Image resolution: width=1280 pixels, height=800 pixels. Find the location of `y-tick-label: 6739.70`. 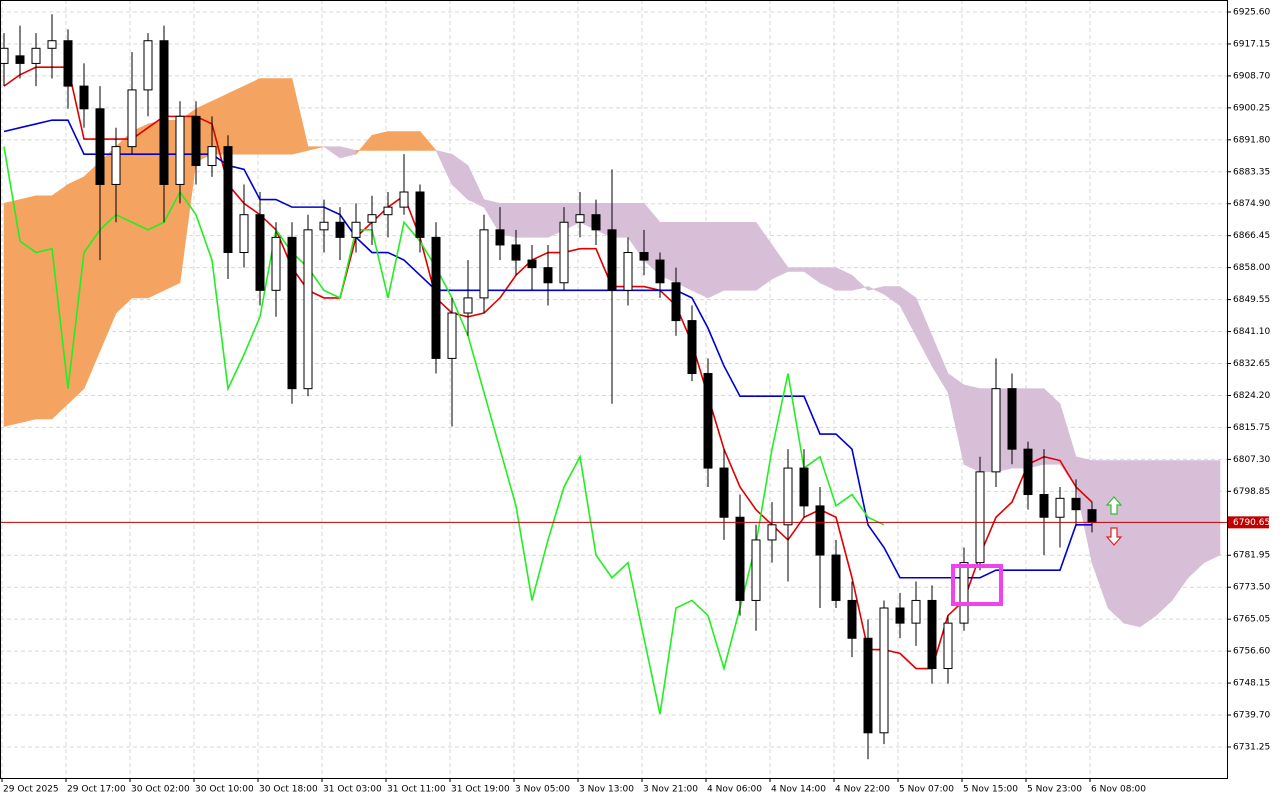

y-tick-label: 6739.70 is located at coordinates (1251, 716).